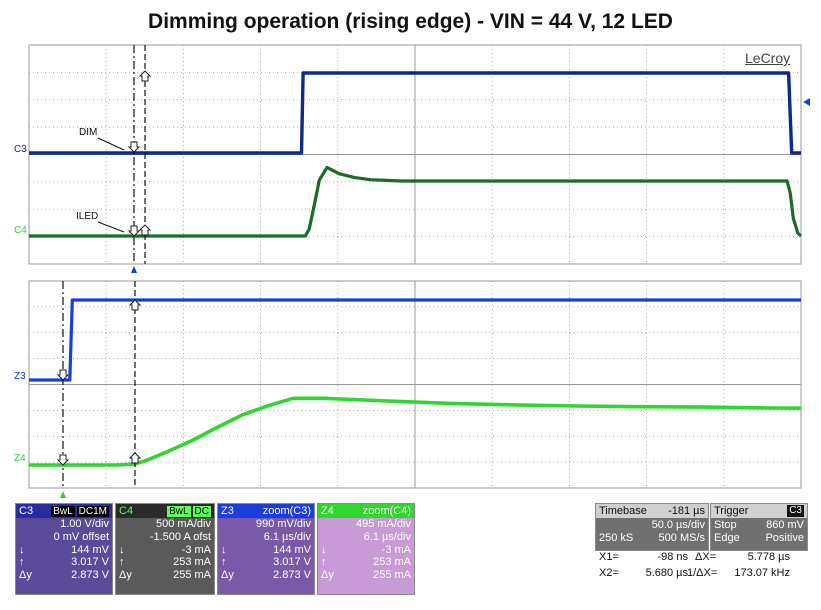 The width and height of the screenshot is (821, 610). Describe the element at coordinates (26, 511) in the screenshot. I see `channel-label: C3` at that location.